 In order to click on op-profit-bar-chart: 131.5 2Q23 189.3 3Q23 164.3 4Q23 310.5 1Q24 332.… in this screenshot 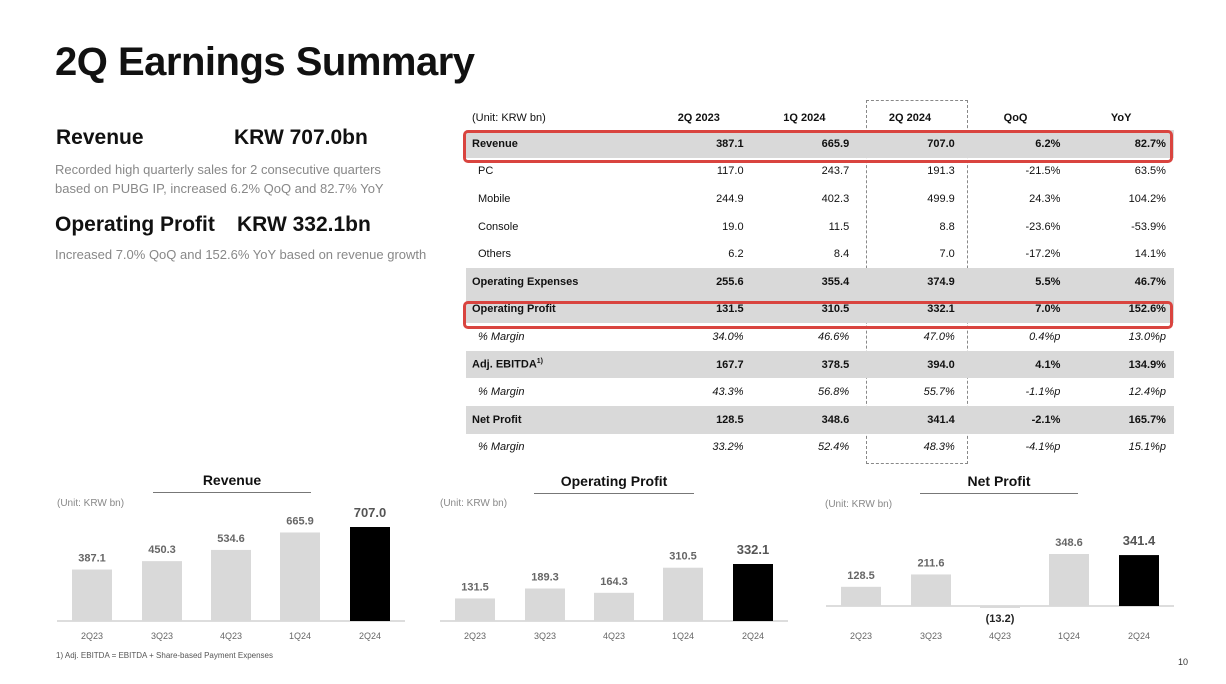, I will do `click(614, 591)`.